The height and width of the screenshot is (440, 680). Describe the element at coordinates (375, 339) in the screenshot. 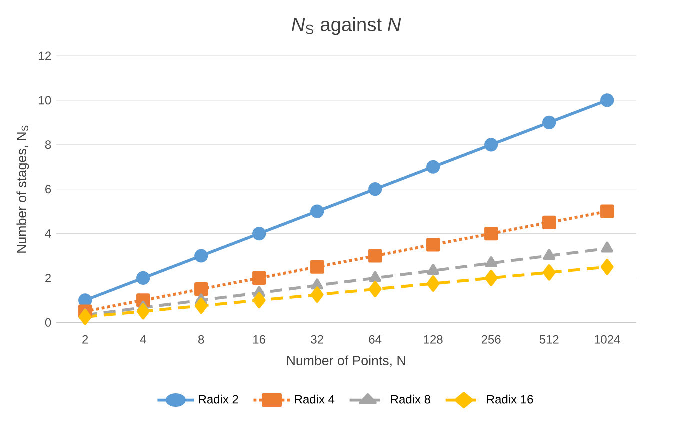

I see `x-tick-label: 64` at that location.